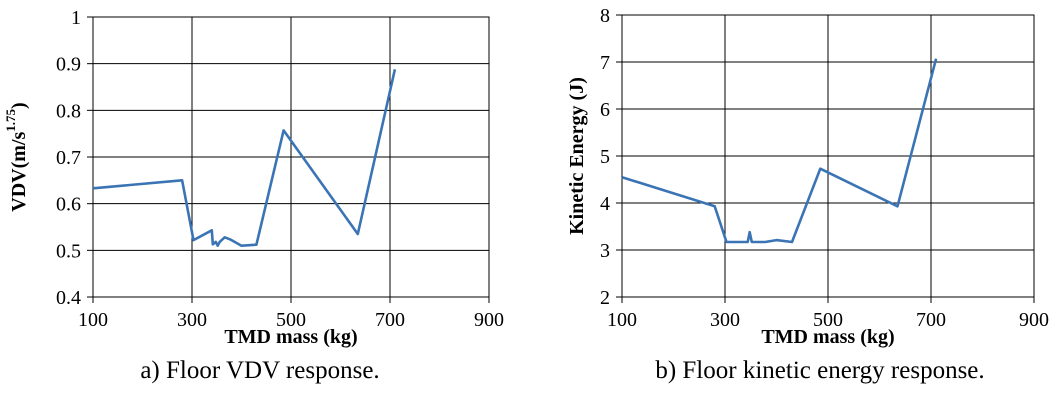  I want to click on y-tick-label: 5, so click(605, 157).